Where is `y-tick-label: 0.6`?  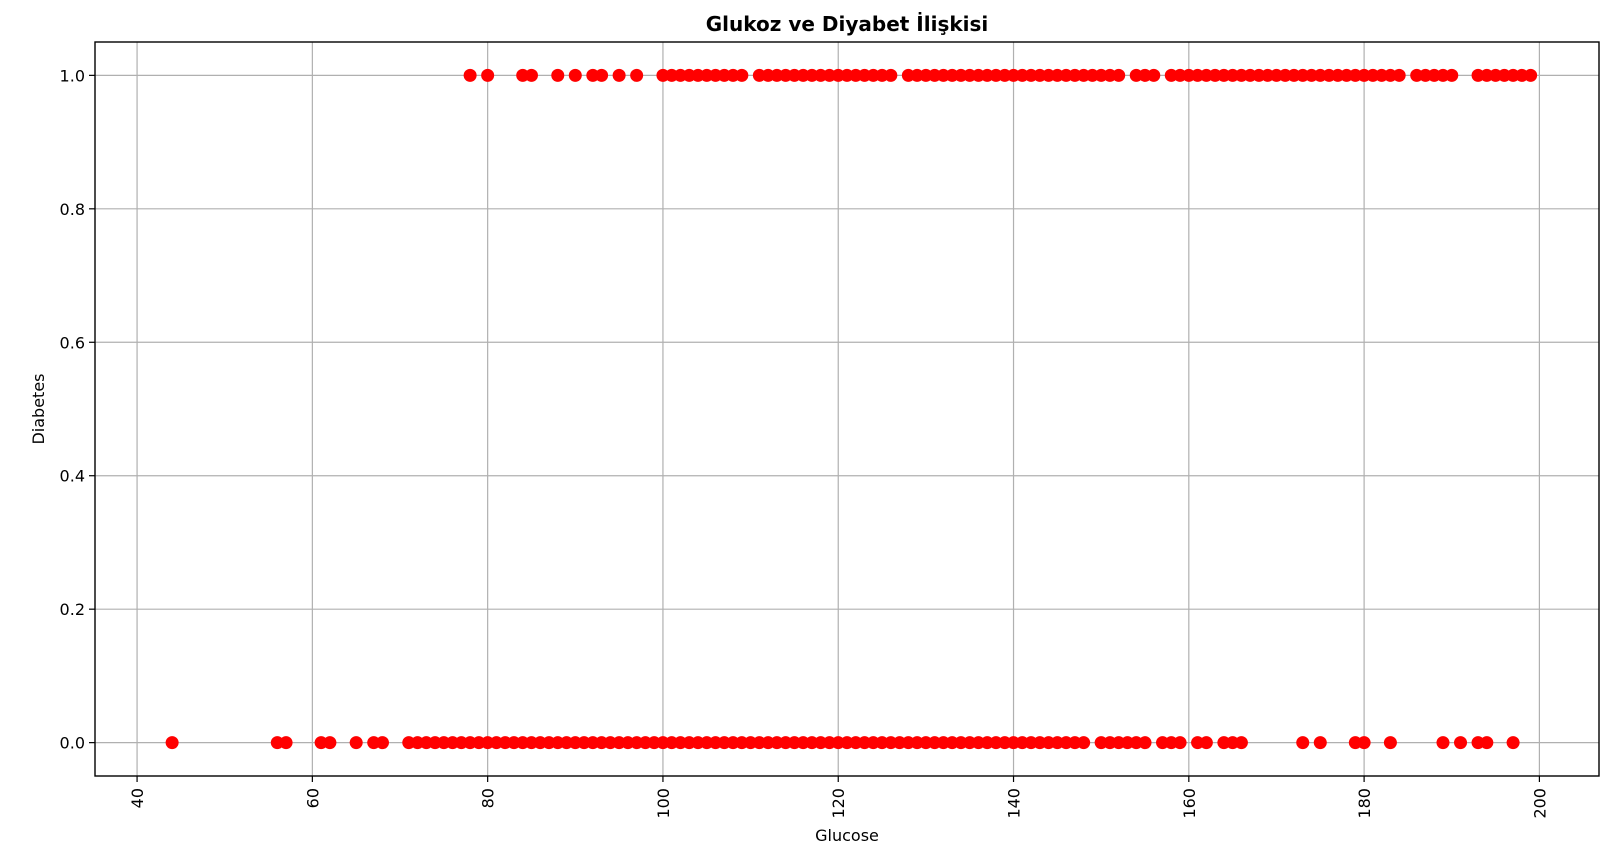
y-tick-label: 0.6 is located at coordinates (72, 342).